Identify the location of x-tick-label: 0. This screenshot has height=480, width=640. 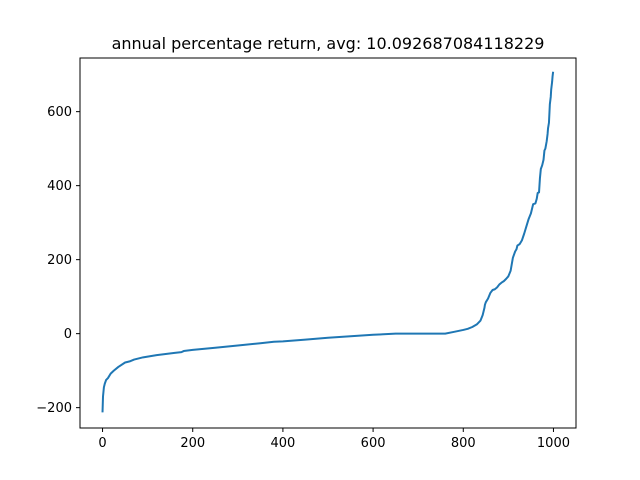
(102, 443).